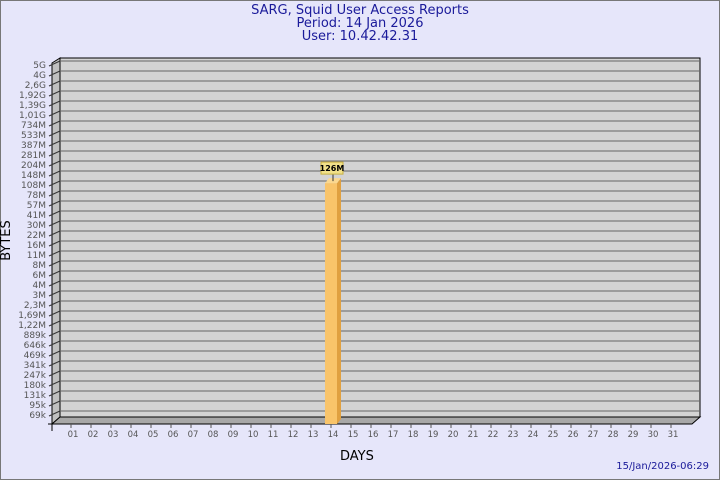 This screenshot has height=480, width=720. Describe the element at coordinates (32, 106) in the screenshot. I see `y-tick-label: 1,39G` at that location.